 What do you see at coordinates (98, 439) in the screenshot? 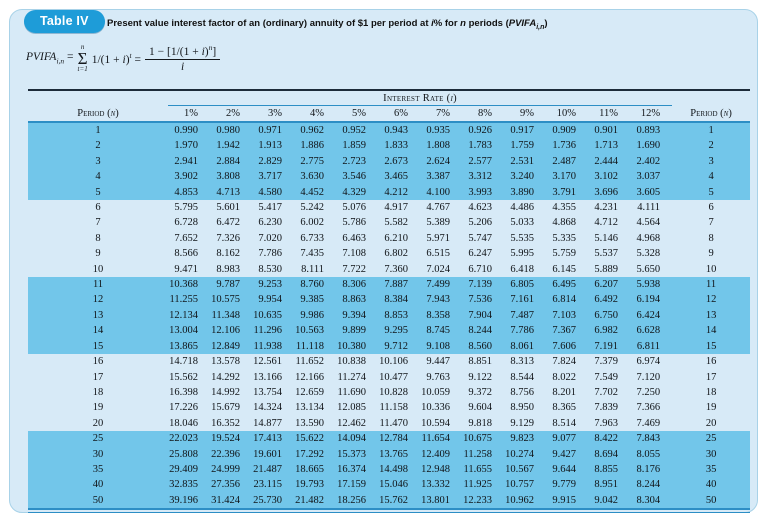
I see `period-cell: 25` at bounding box center [98, 439].